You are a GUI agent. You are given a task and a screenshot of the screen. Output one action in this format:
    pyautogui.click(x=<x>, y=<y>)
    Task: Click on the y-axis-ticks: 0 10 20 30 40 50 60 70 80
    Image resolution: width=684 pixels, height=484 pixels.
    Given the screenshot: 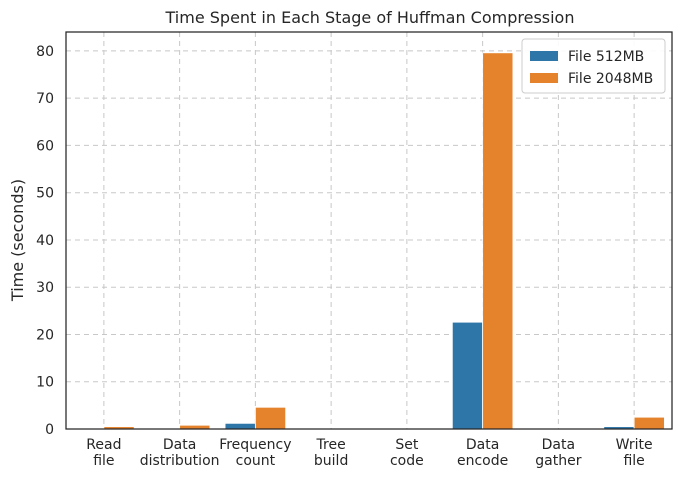 What is the action you would take?
    pyautogui.click(x=45, y=241)
    